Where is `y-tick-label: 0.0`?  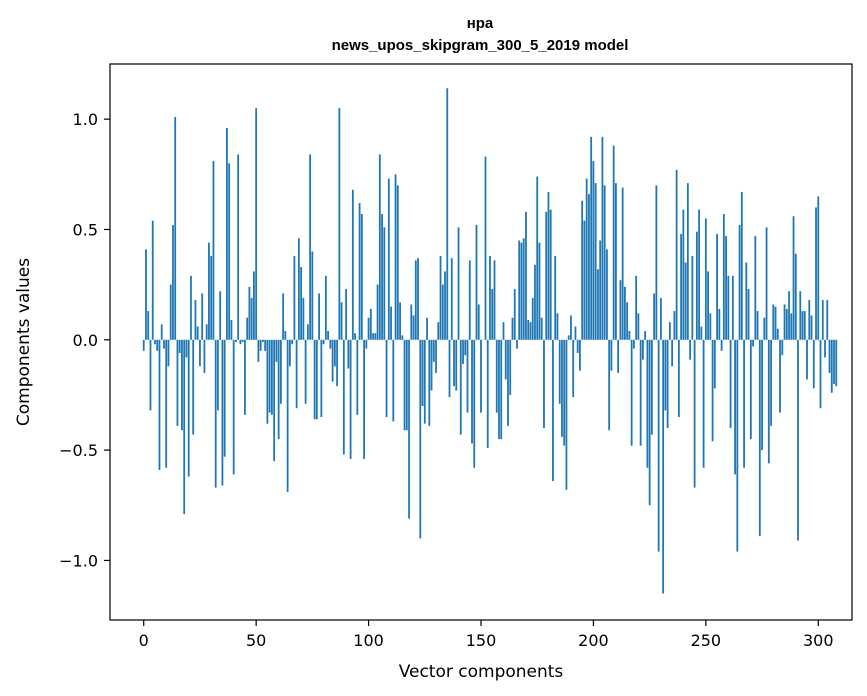 y-tick-label: 0.0 is located at coordinates (85, 340).